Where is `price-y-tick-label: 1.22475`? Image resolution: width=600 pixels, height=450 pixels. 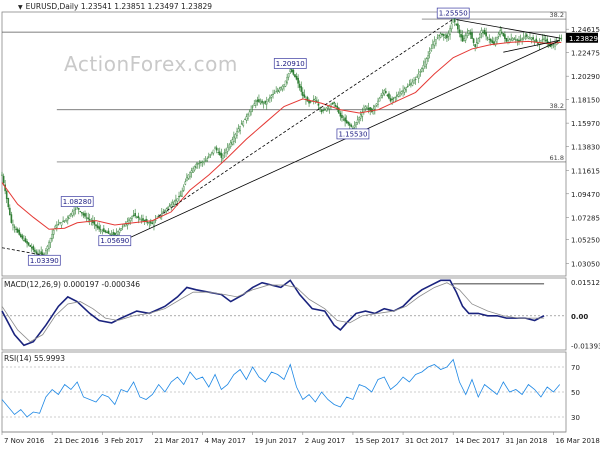
price-y-tick-label: 1.22475 is located at coordinates (585, 53).